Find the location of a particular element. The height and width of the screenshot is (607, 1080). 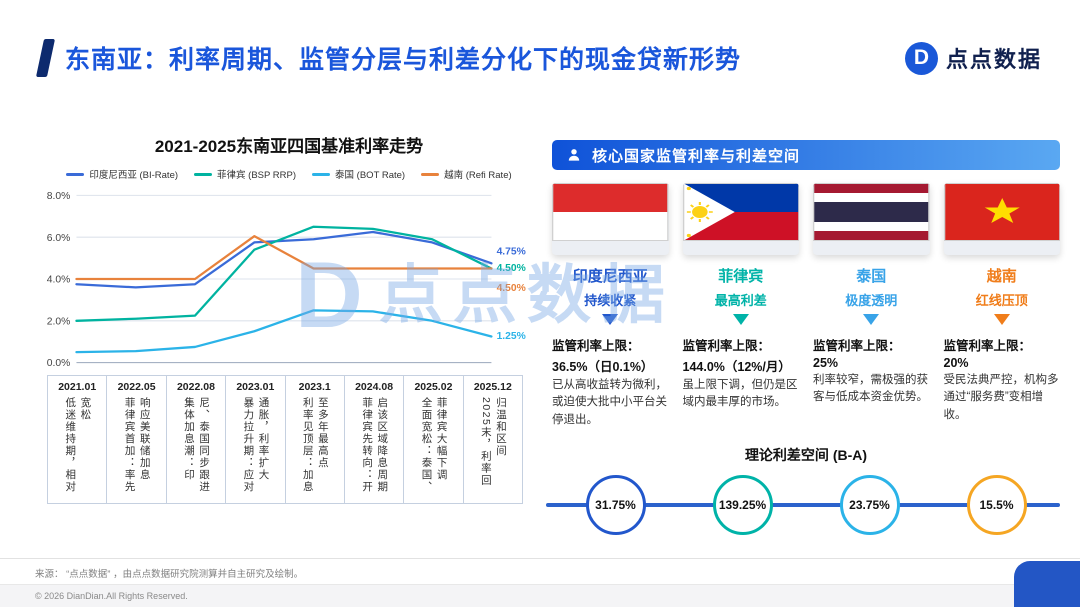

spread-values: 31.75% 139.25% 23.75% 15.5% is located at coordinates (806, 505).